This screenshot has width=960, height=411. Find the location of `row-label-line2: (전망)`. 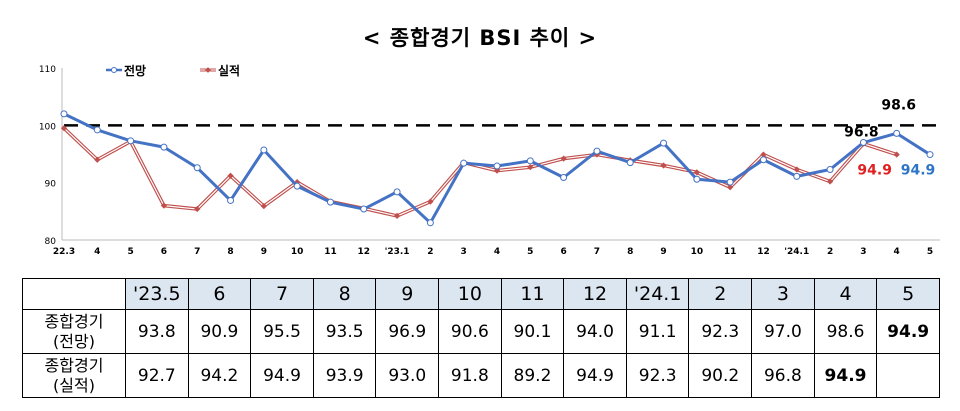

row-label-line2: (전망) is located at coordinates (74, 341).